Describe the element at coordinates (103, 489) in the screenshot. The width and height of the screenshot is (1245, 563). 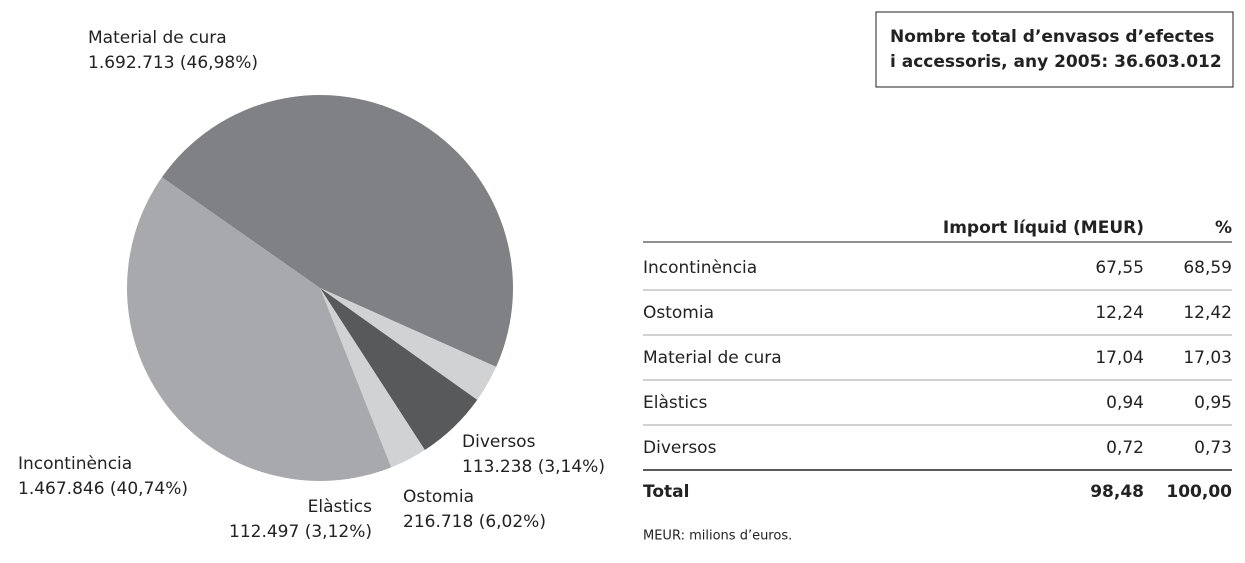
I see `slice-value-label: 1.467.846 (40,74%)` at that location.